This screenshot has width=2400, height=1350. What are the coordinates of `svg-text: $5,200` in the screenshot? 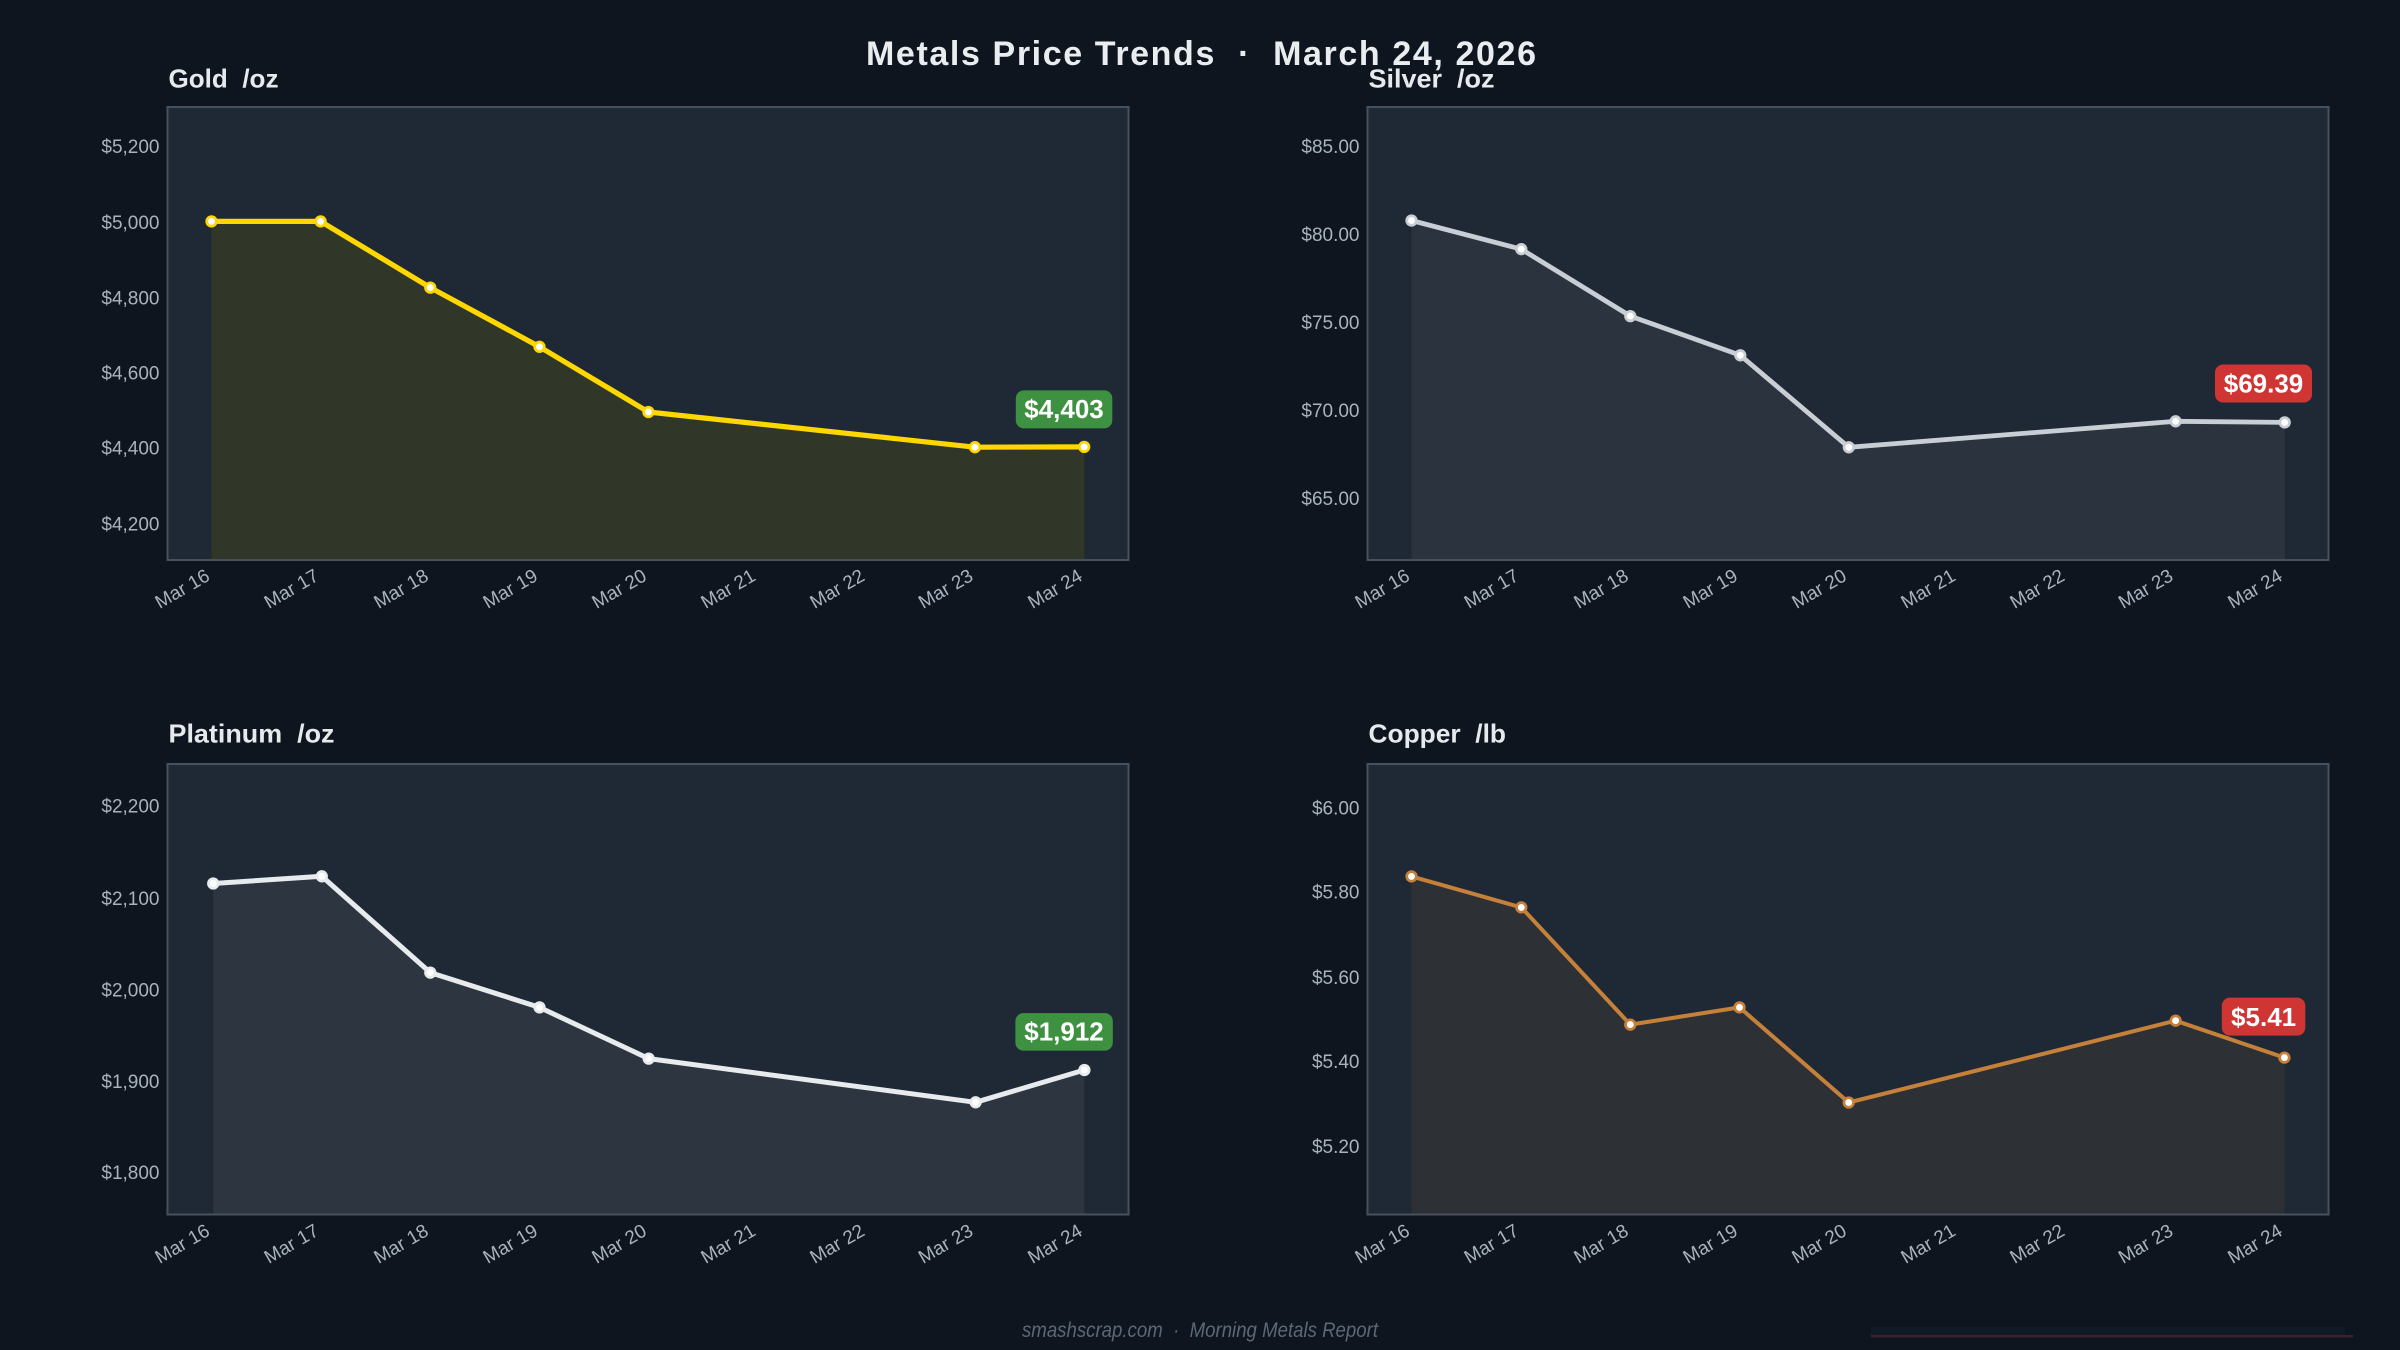 It's located at (130, 147).